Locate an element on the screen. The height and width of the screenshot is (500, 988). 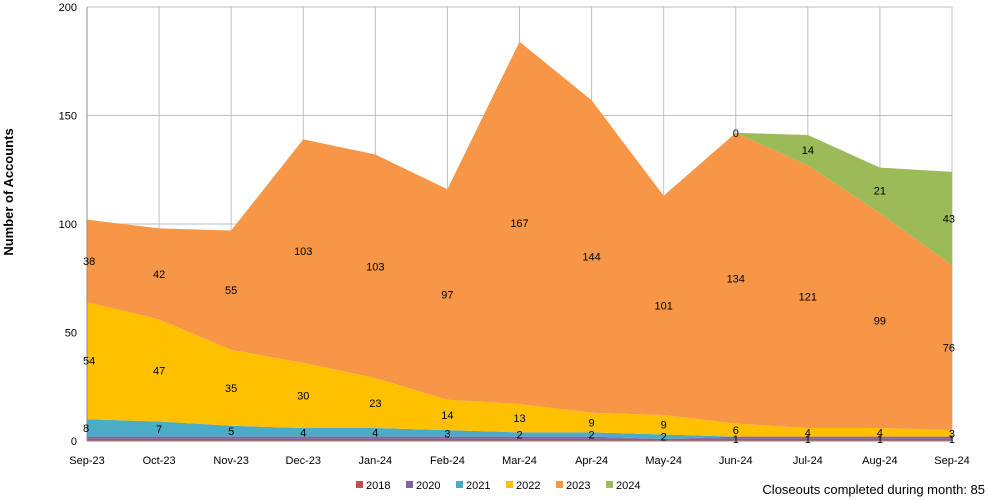
data-label-2023: 42 is located at coordinates (159, 275).